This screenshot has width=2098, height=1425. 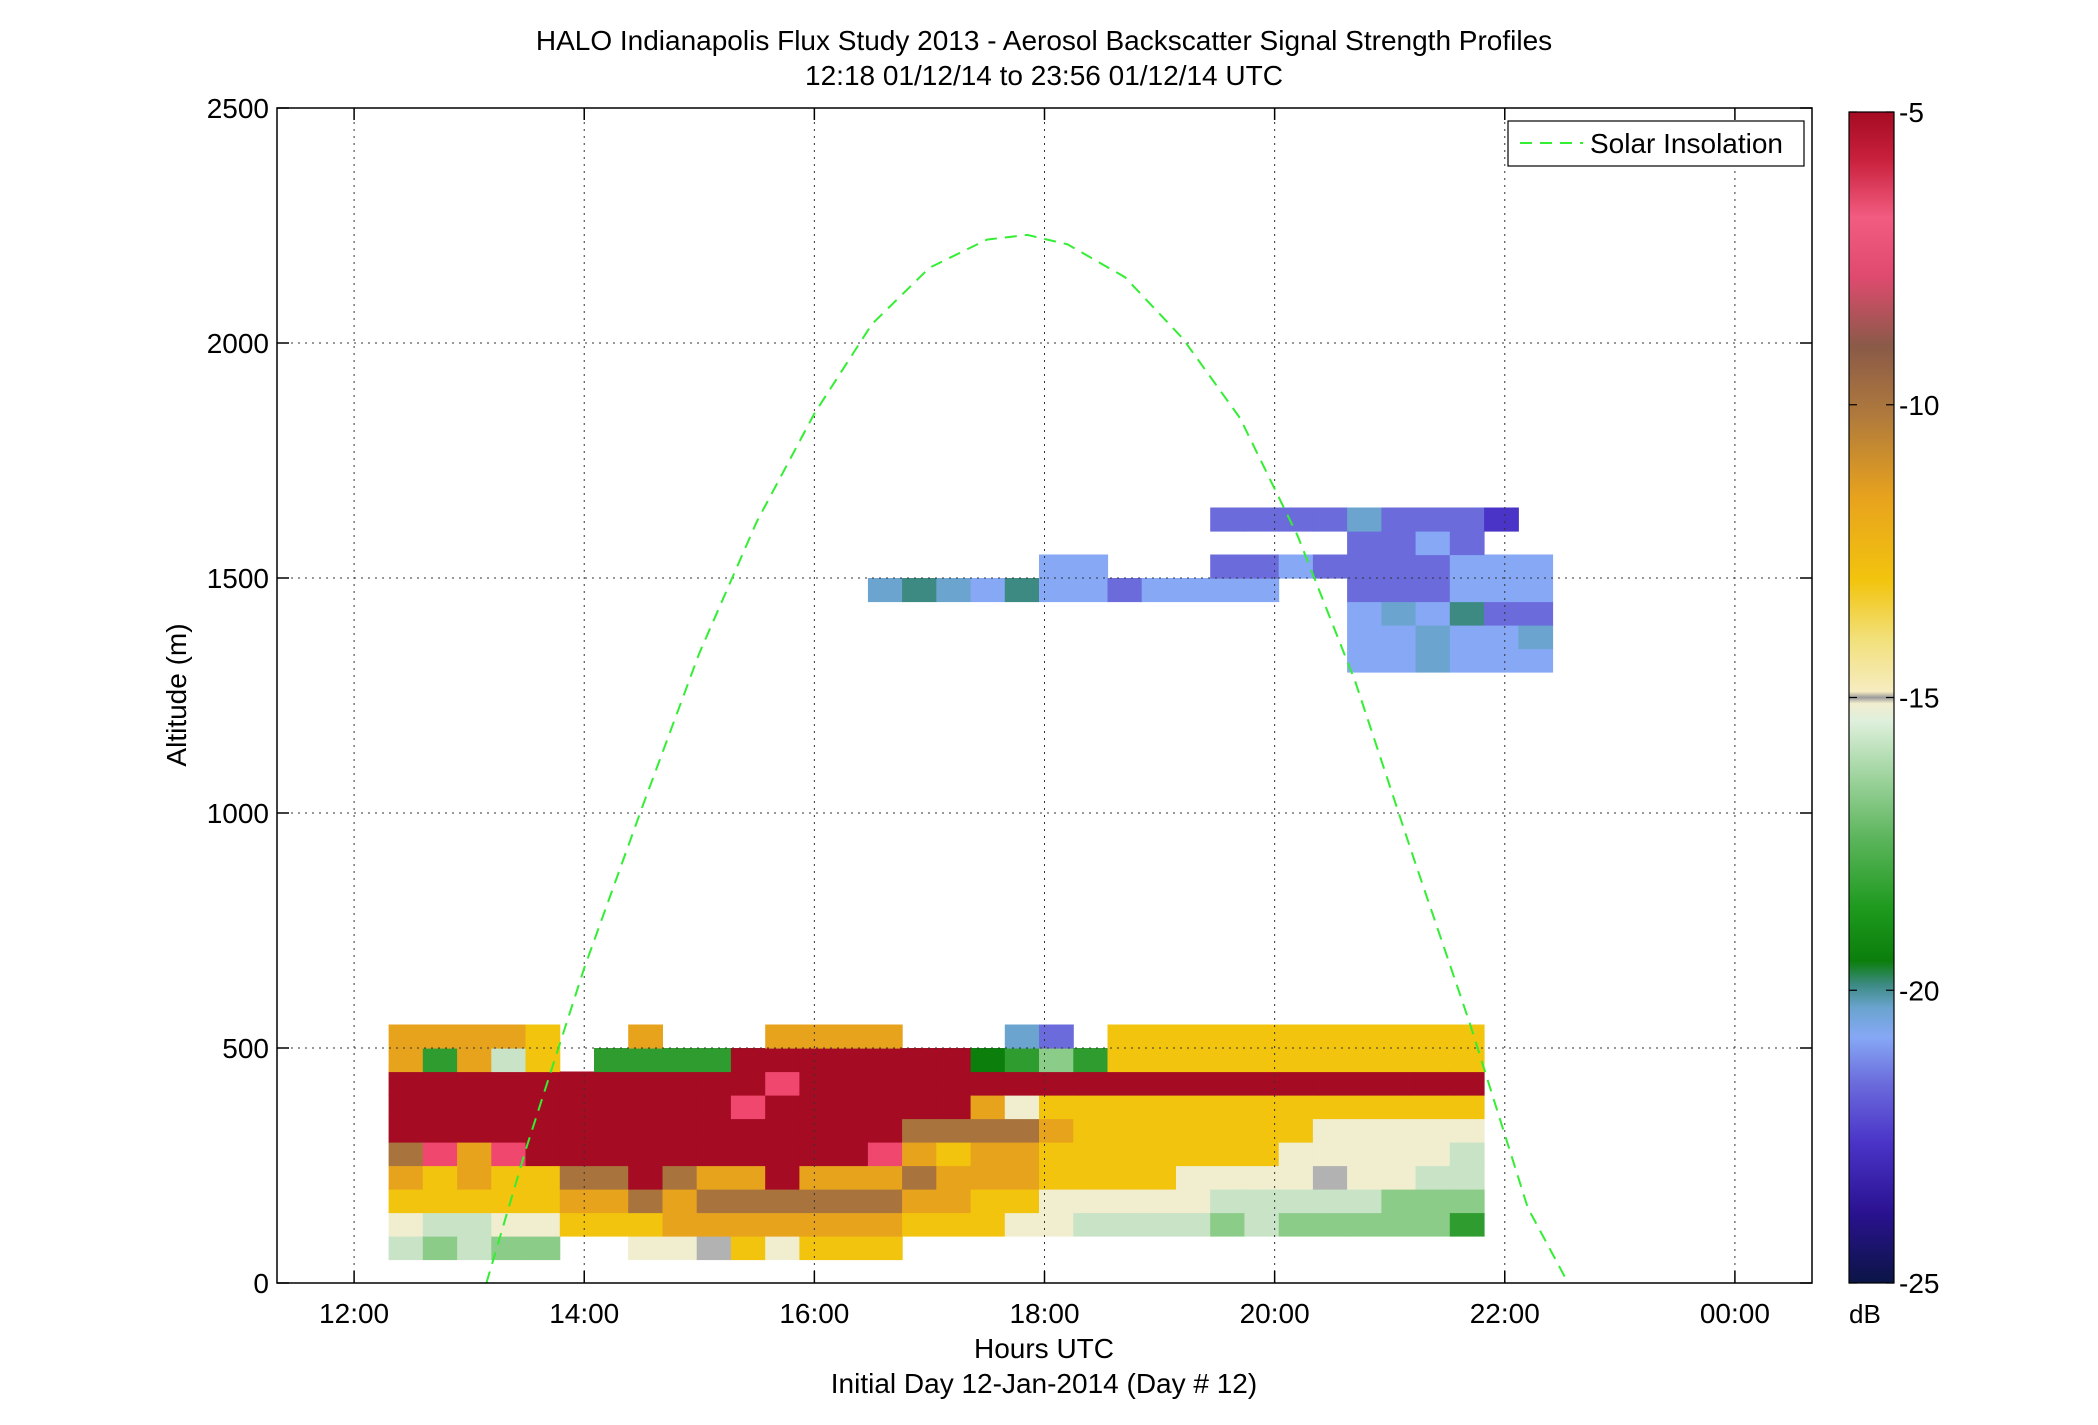 I want to click on x-tick-label: 12:00, so click(x=354, y=1313).